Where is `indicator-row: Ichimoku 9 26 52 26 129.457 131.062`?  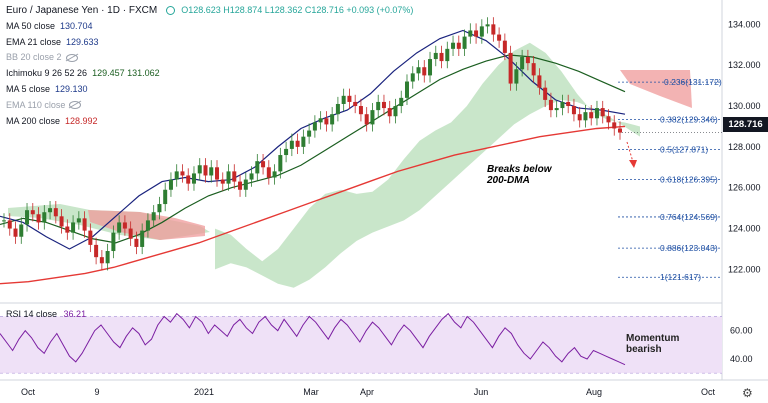
indicator-row: Ichimoku 9 26 52 26 129.457 131.062 is located at coordinates (209, 74).